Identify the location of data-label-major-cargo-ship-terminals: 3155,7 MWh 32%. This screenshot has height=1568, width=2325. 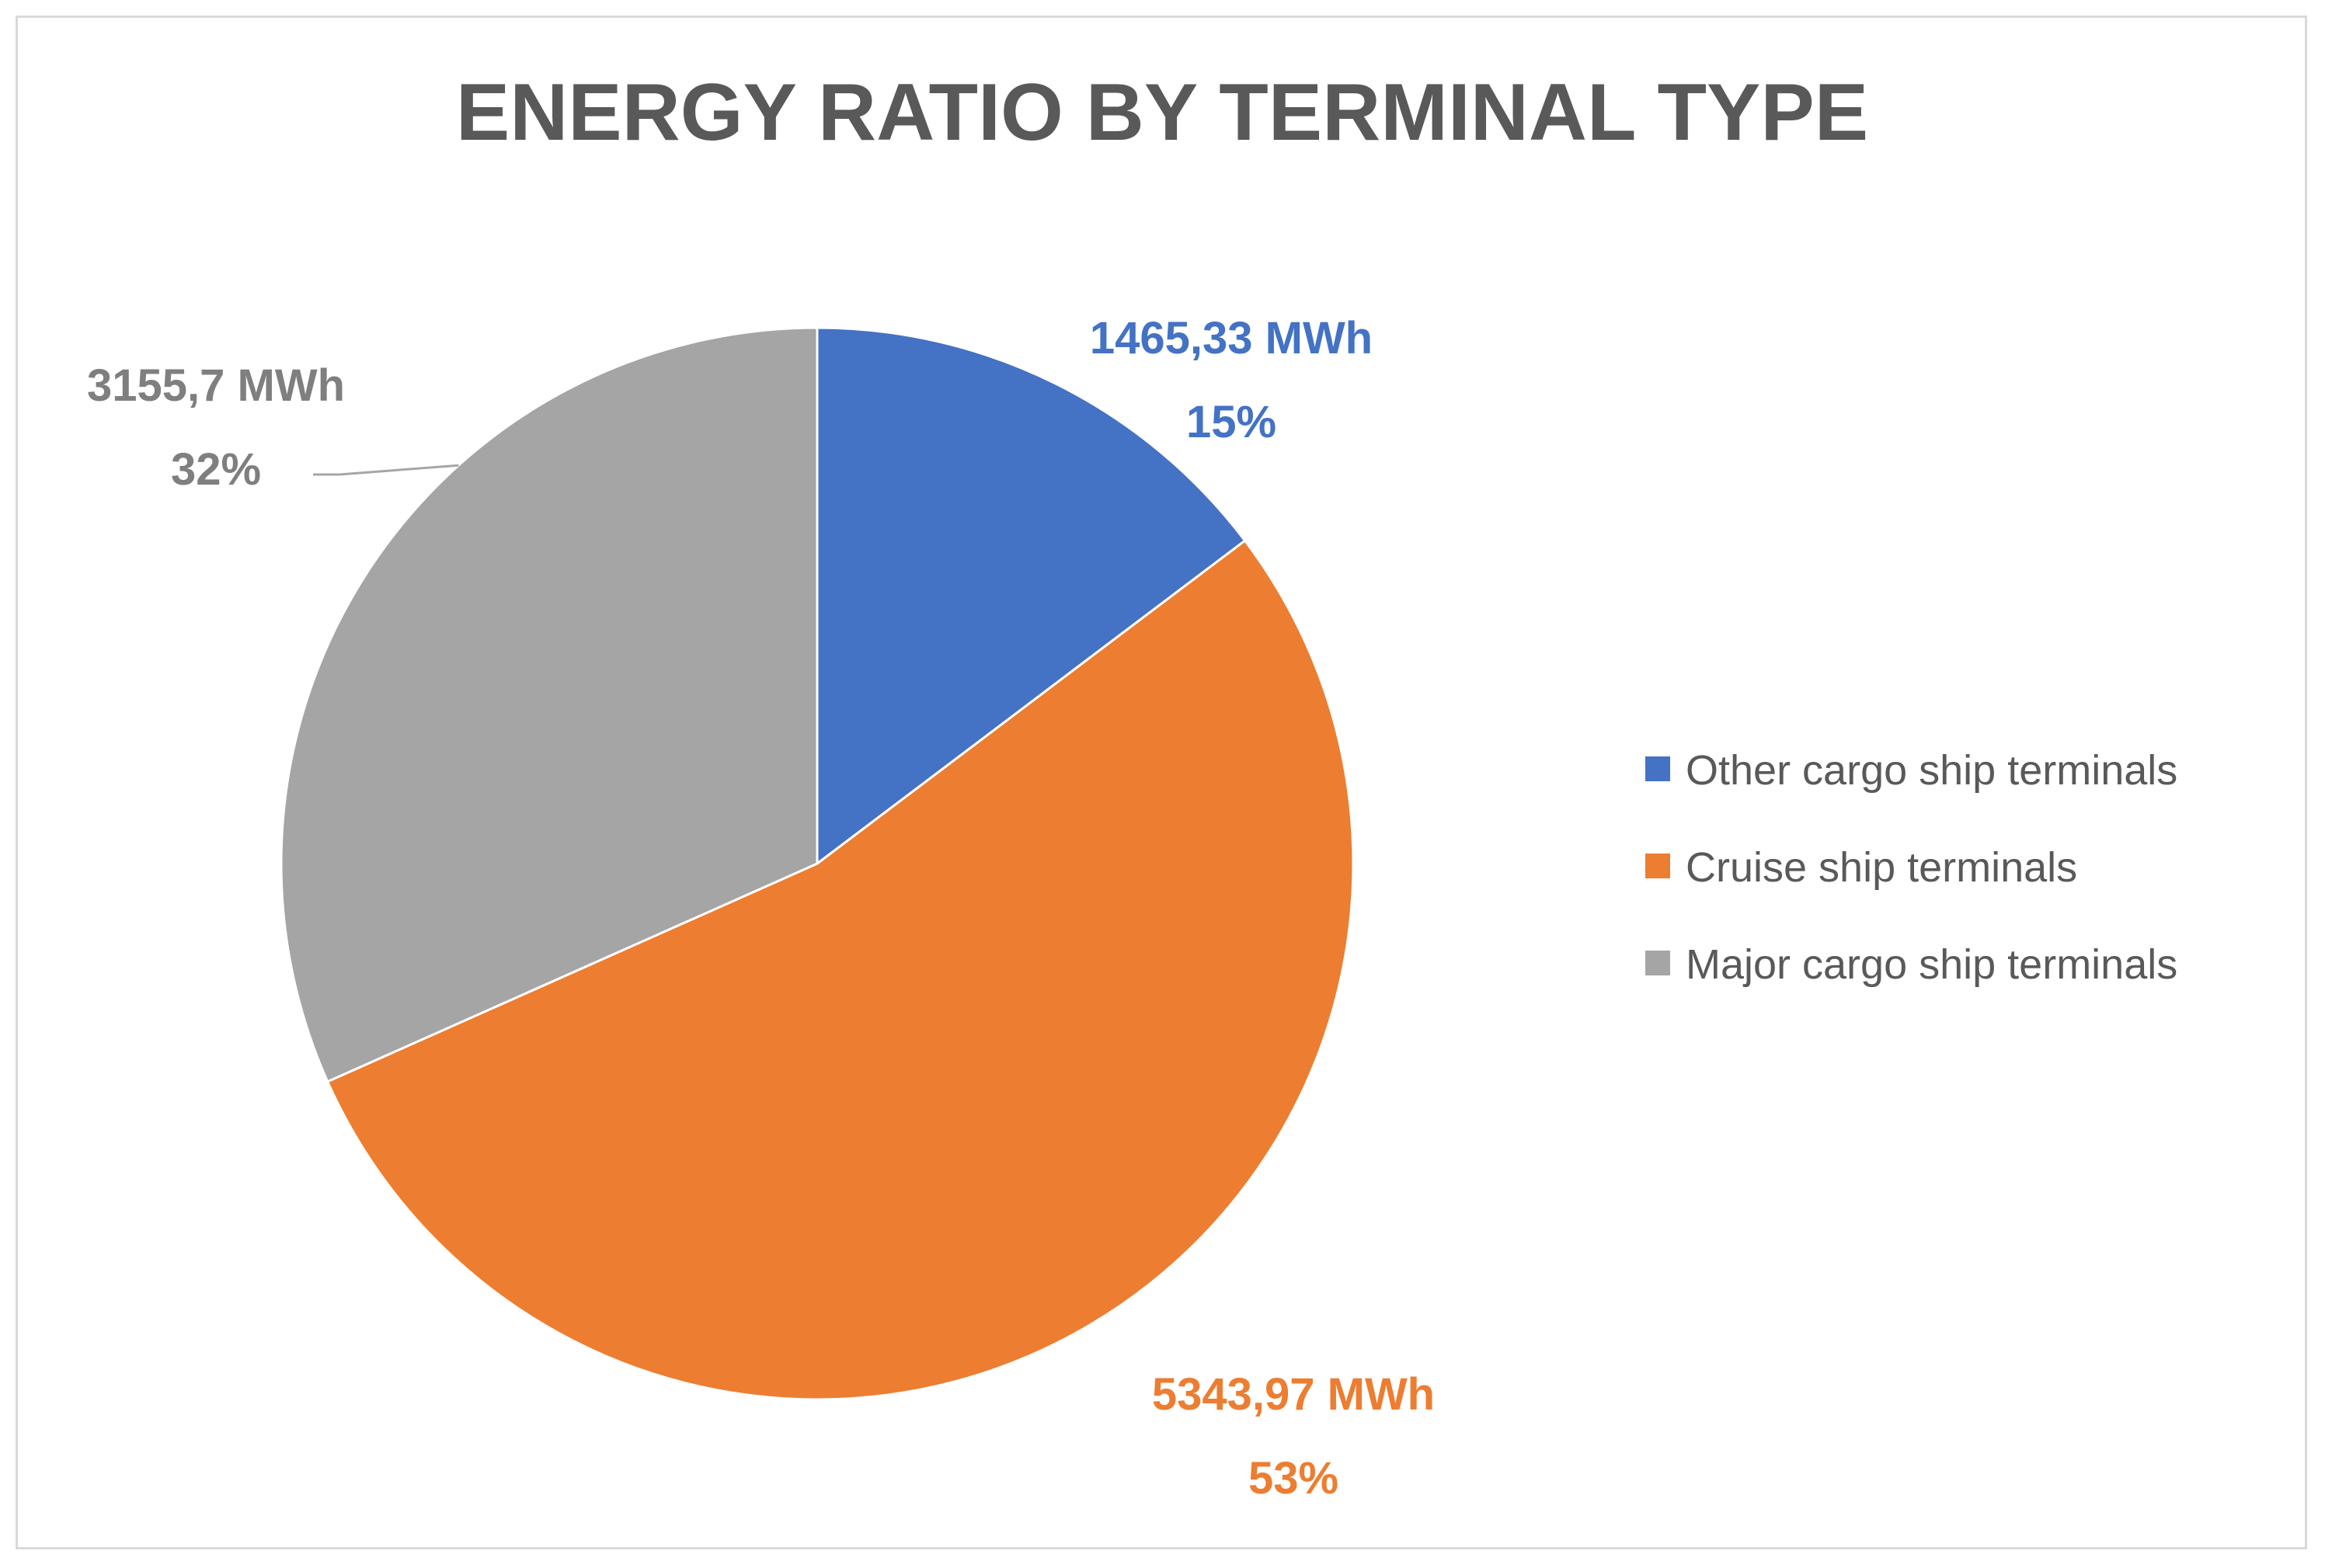
(216, 428).